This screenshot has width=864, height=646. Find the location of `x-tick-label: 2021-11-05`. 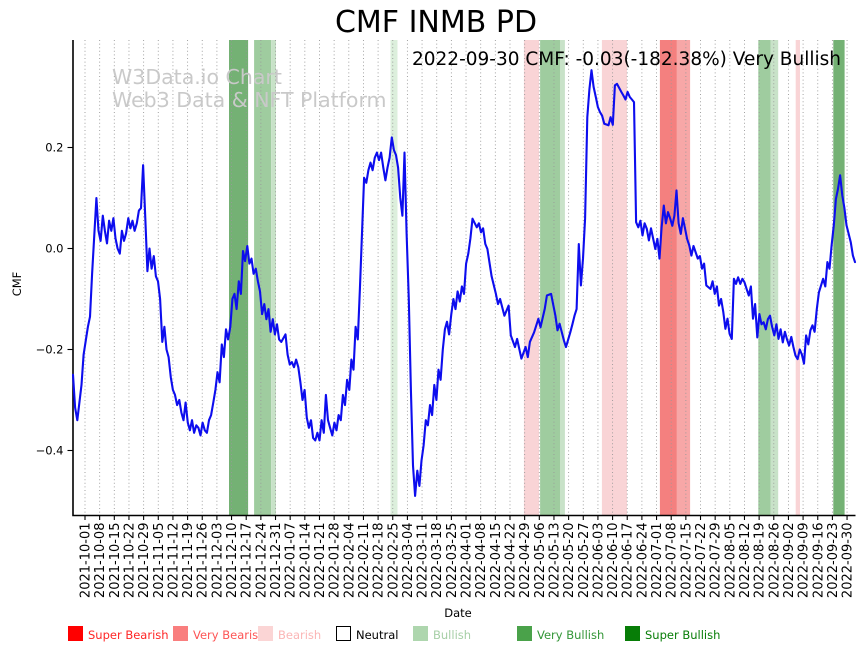

x-tick-label: 2021-11-05 is located at coordinates (159, 561).